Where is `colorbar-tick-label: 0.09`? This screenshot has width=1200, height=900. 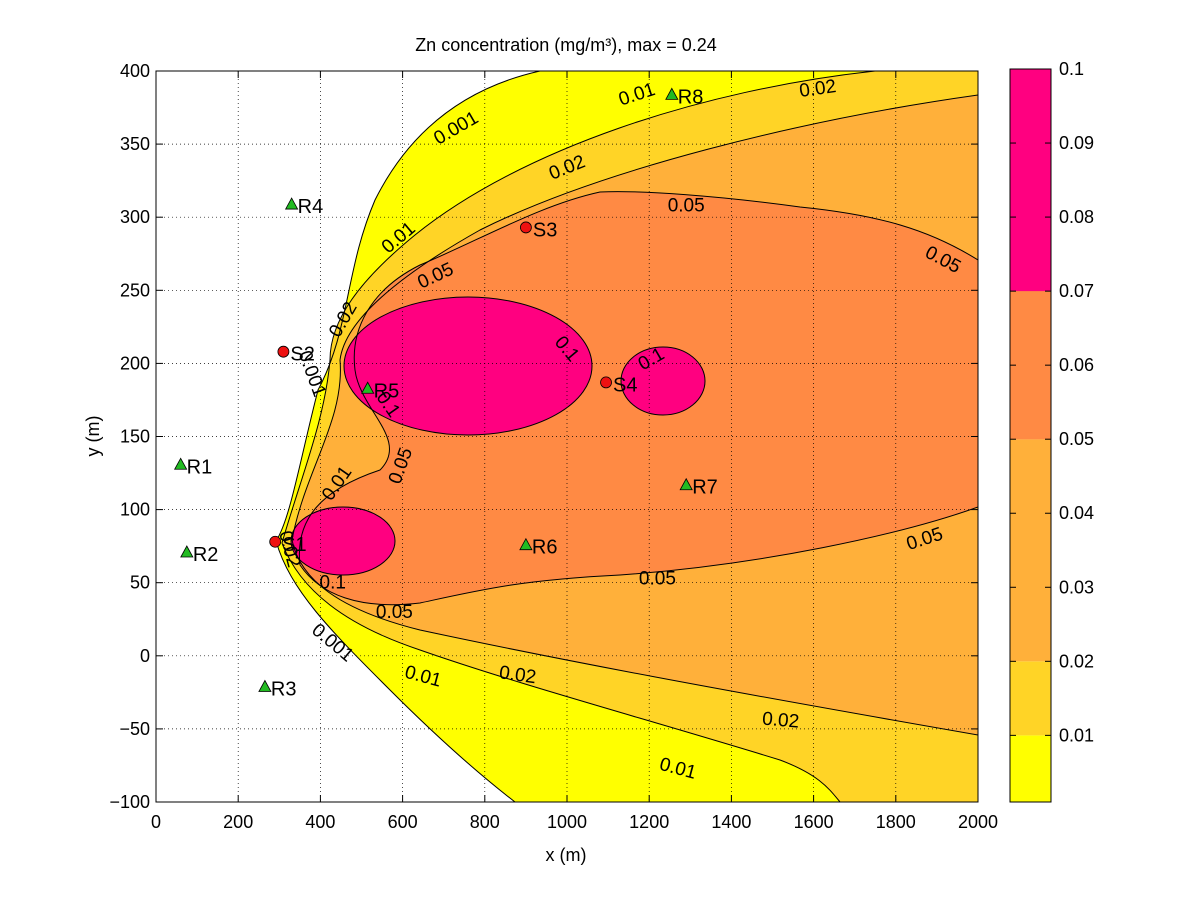 colorbar-tick-label: 0.09 is located at coordinates (1076, 143).